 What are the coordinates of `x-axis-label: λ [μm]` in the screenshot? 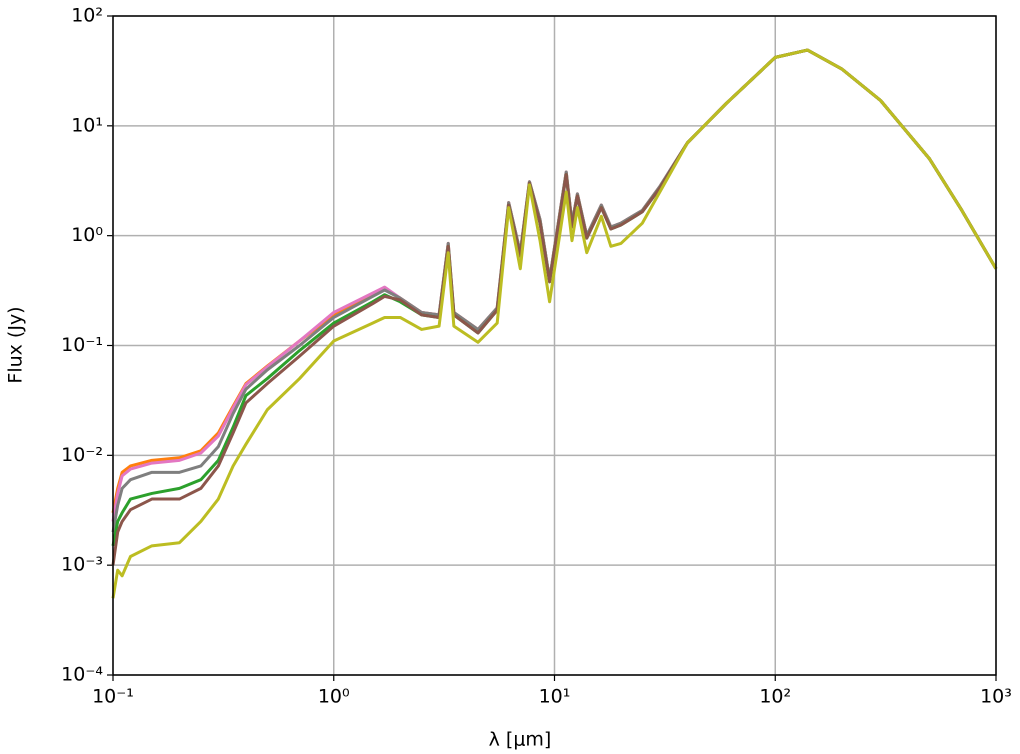 It's located at (520, 740).